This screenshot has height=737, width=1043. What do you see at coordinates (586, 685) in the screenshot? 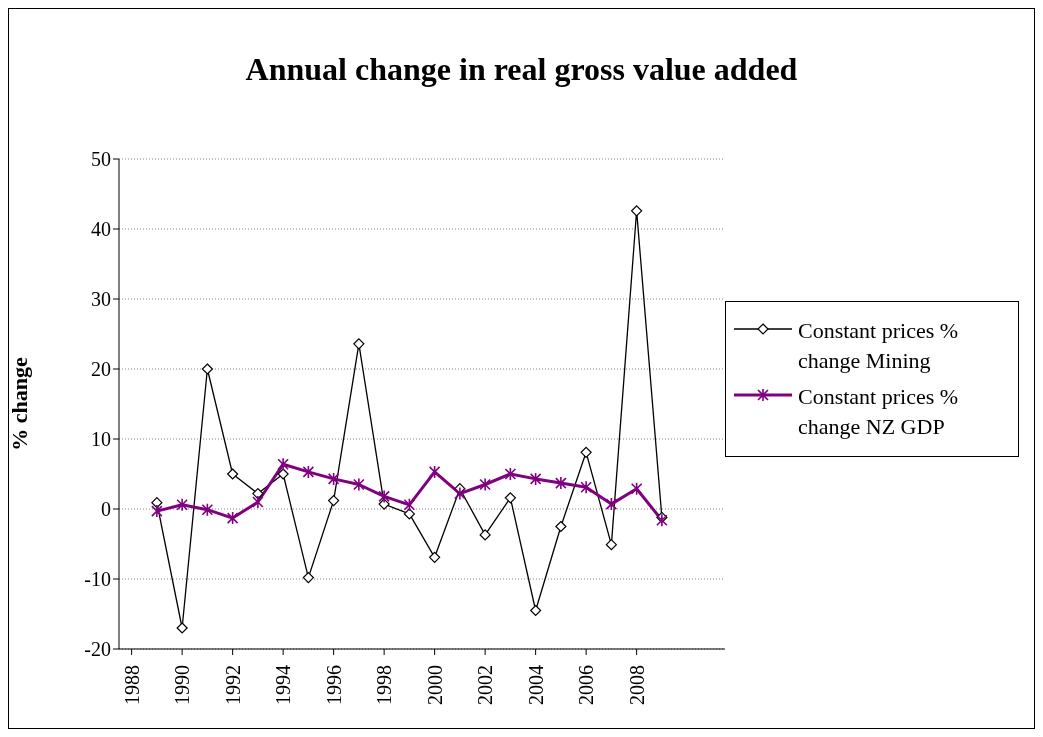
I see `x-tick-label: 2006` at bounding box center [586, 685].